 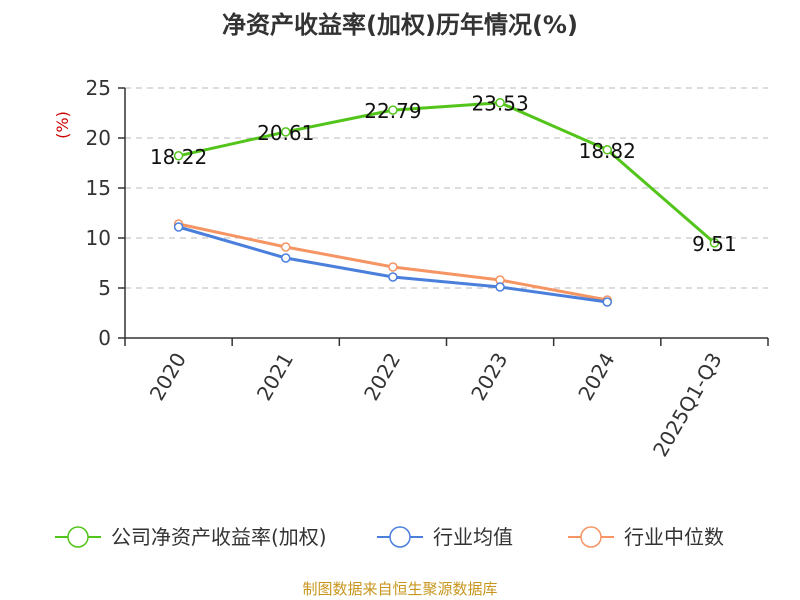 I want to click on legend-item-1: 行业均值, so click(x=445, y=537).